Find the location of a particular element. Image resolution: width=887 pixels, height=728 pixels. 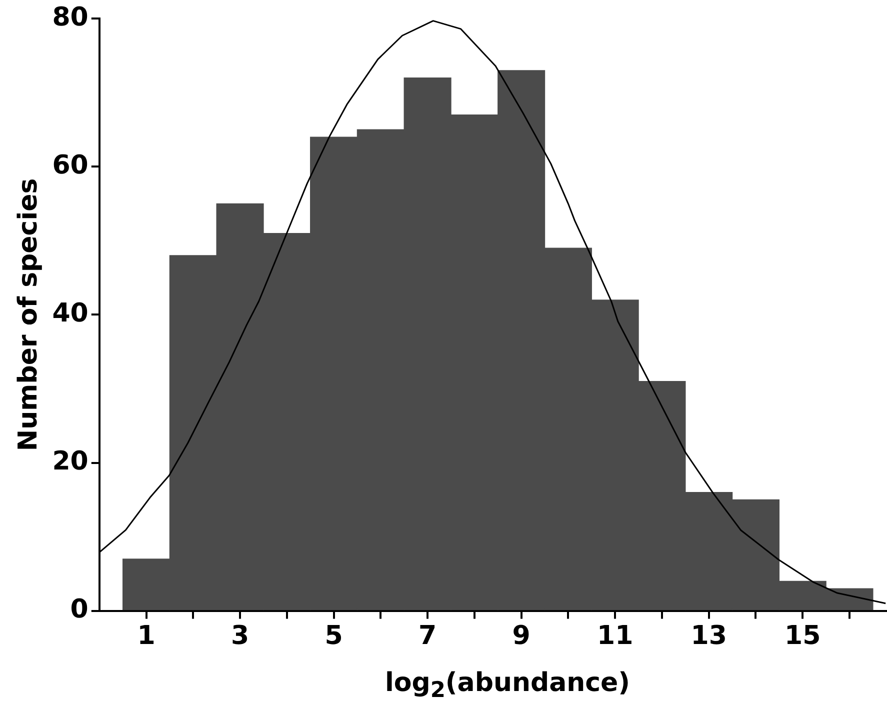

y-axis-title: Number of species is located at coordinates (28, 315).